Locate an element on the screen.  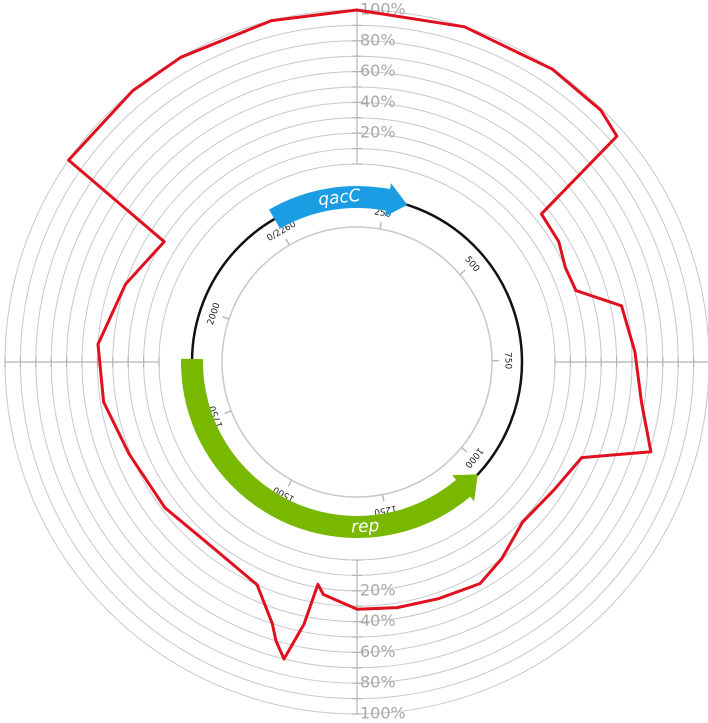
feature-label: rep is located at coordinates (365, 526).